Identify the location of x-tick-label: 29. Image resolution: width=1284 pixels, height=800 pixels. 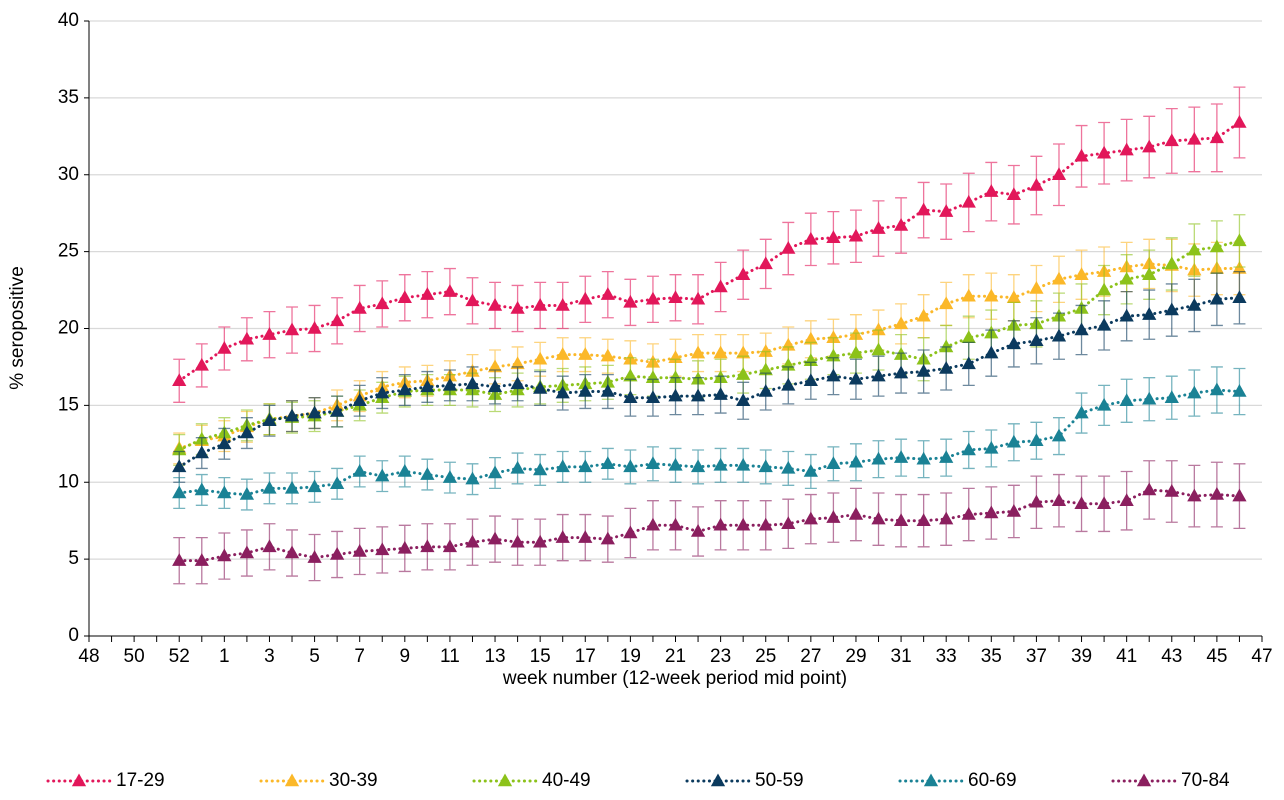
(855, 656).